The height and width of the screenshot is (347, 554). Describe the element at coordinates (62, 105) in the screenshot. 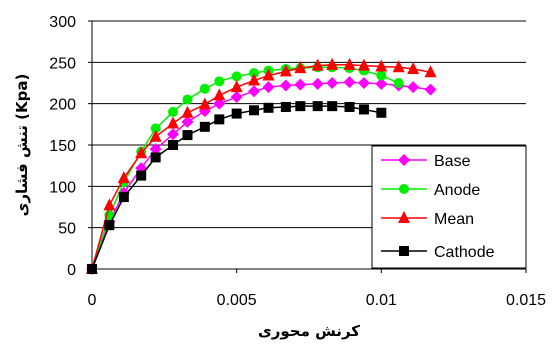

I see `y-tick-label: 200` at that location.